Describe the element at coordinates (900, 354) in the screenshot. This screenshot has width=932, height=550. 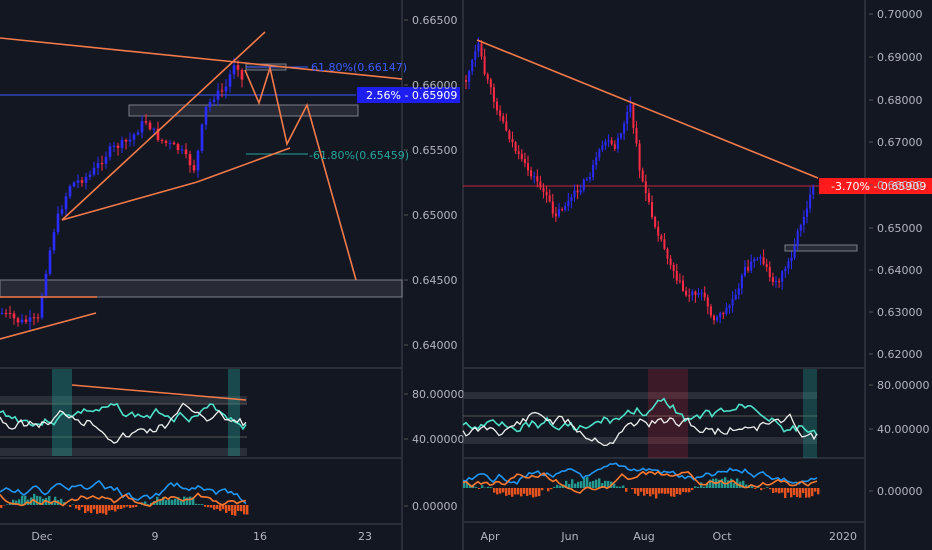
I see `right-y-tick: 0.62000` at that location.